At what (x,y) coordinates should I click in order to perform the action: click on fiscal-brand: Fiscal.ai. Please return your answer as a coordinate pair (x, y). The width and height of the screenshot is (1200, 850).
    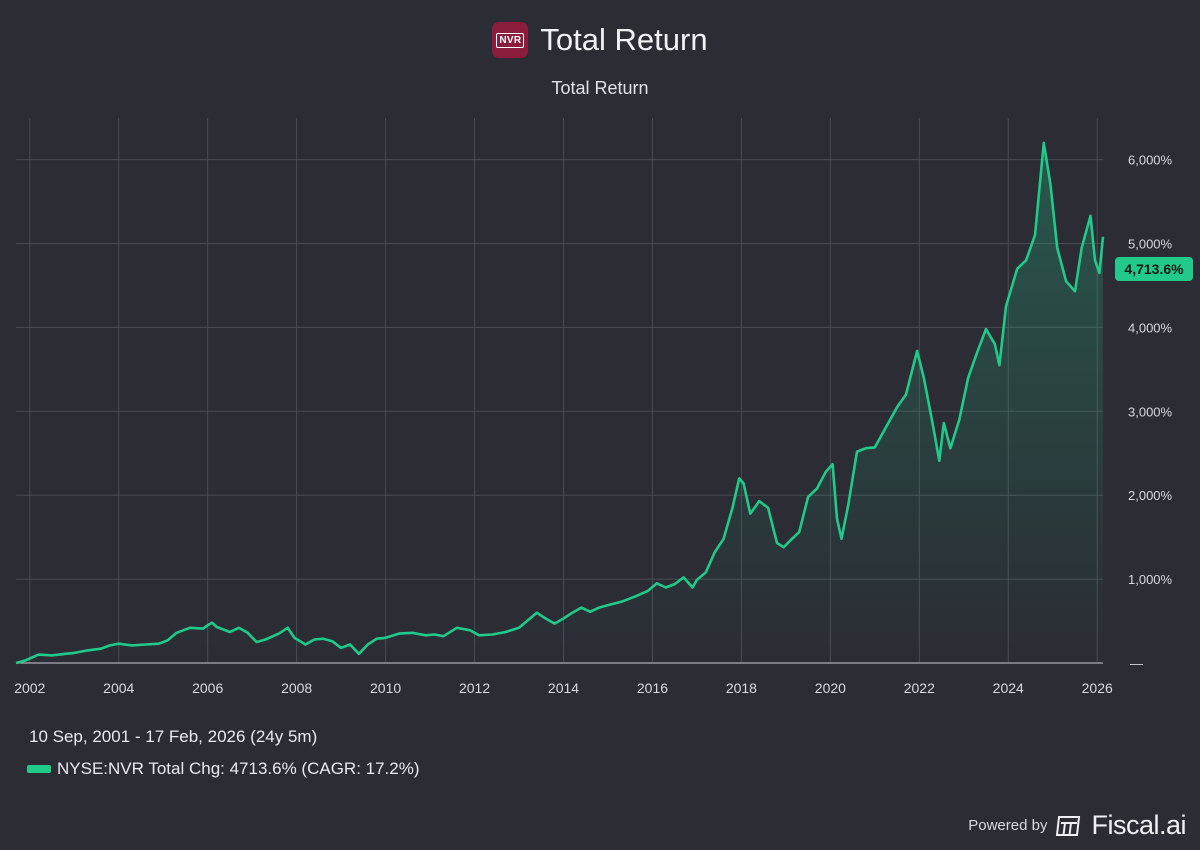
    Looking at the image, I should click on (1138, 825).